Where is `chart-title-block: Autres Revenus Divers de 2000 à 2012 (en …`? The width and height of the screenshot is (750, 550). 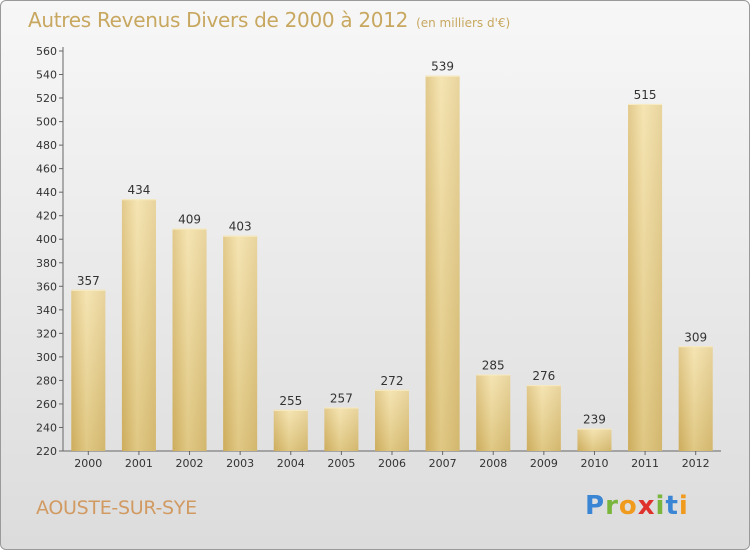 chart-title-block: Autres Revenus Divers de 2000 à 2012 (en … is located at coordinates (269, 20).